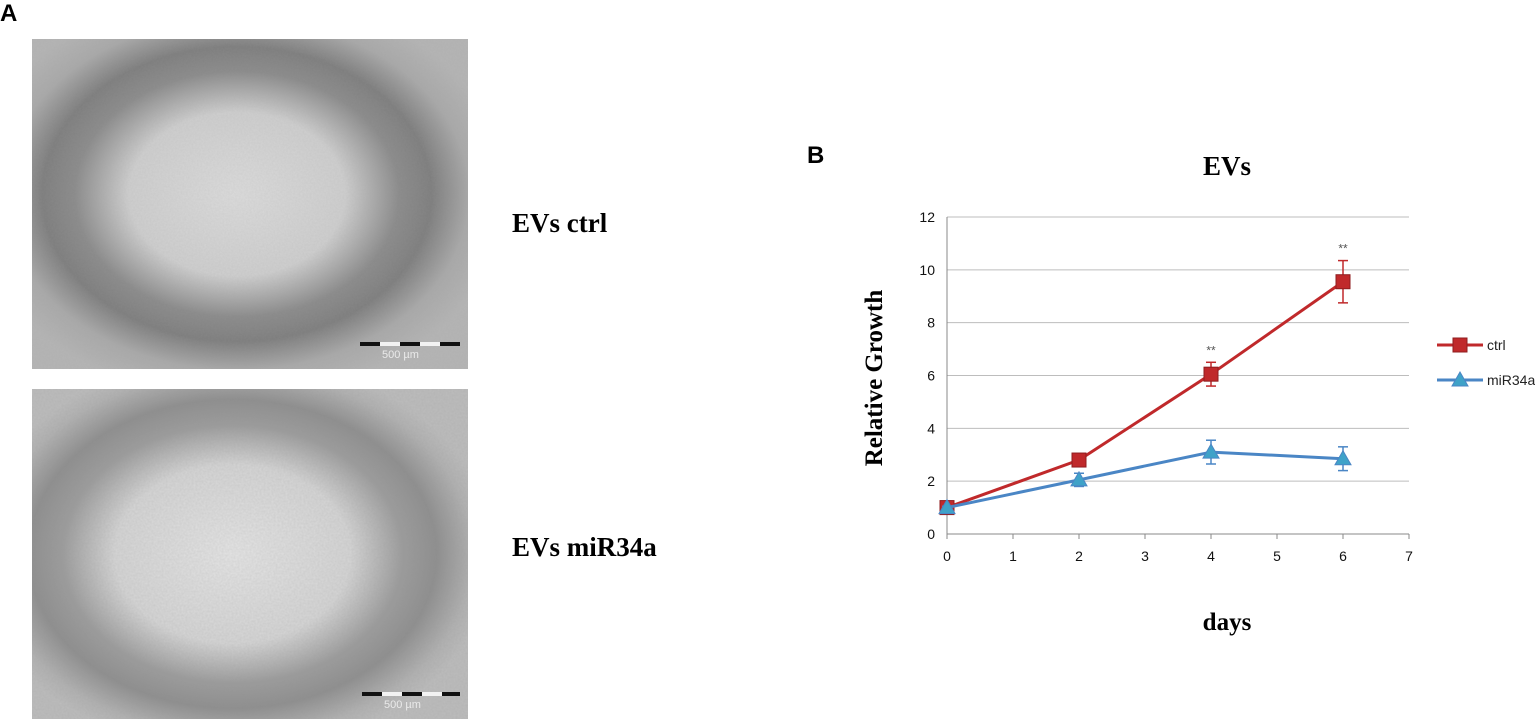 The image size is (1535, 719). I want to click on y-tick-label: 4, so click(931, 428).